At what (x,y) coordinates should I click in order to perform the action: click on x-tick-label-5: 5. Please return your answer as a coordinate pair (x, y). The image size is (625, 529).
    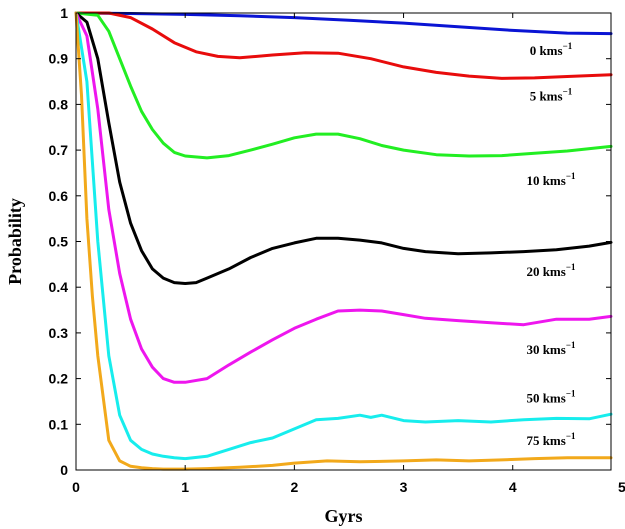
    Looking at the image, I should click on (621, 487).